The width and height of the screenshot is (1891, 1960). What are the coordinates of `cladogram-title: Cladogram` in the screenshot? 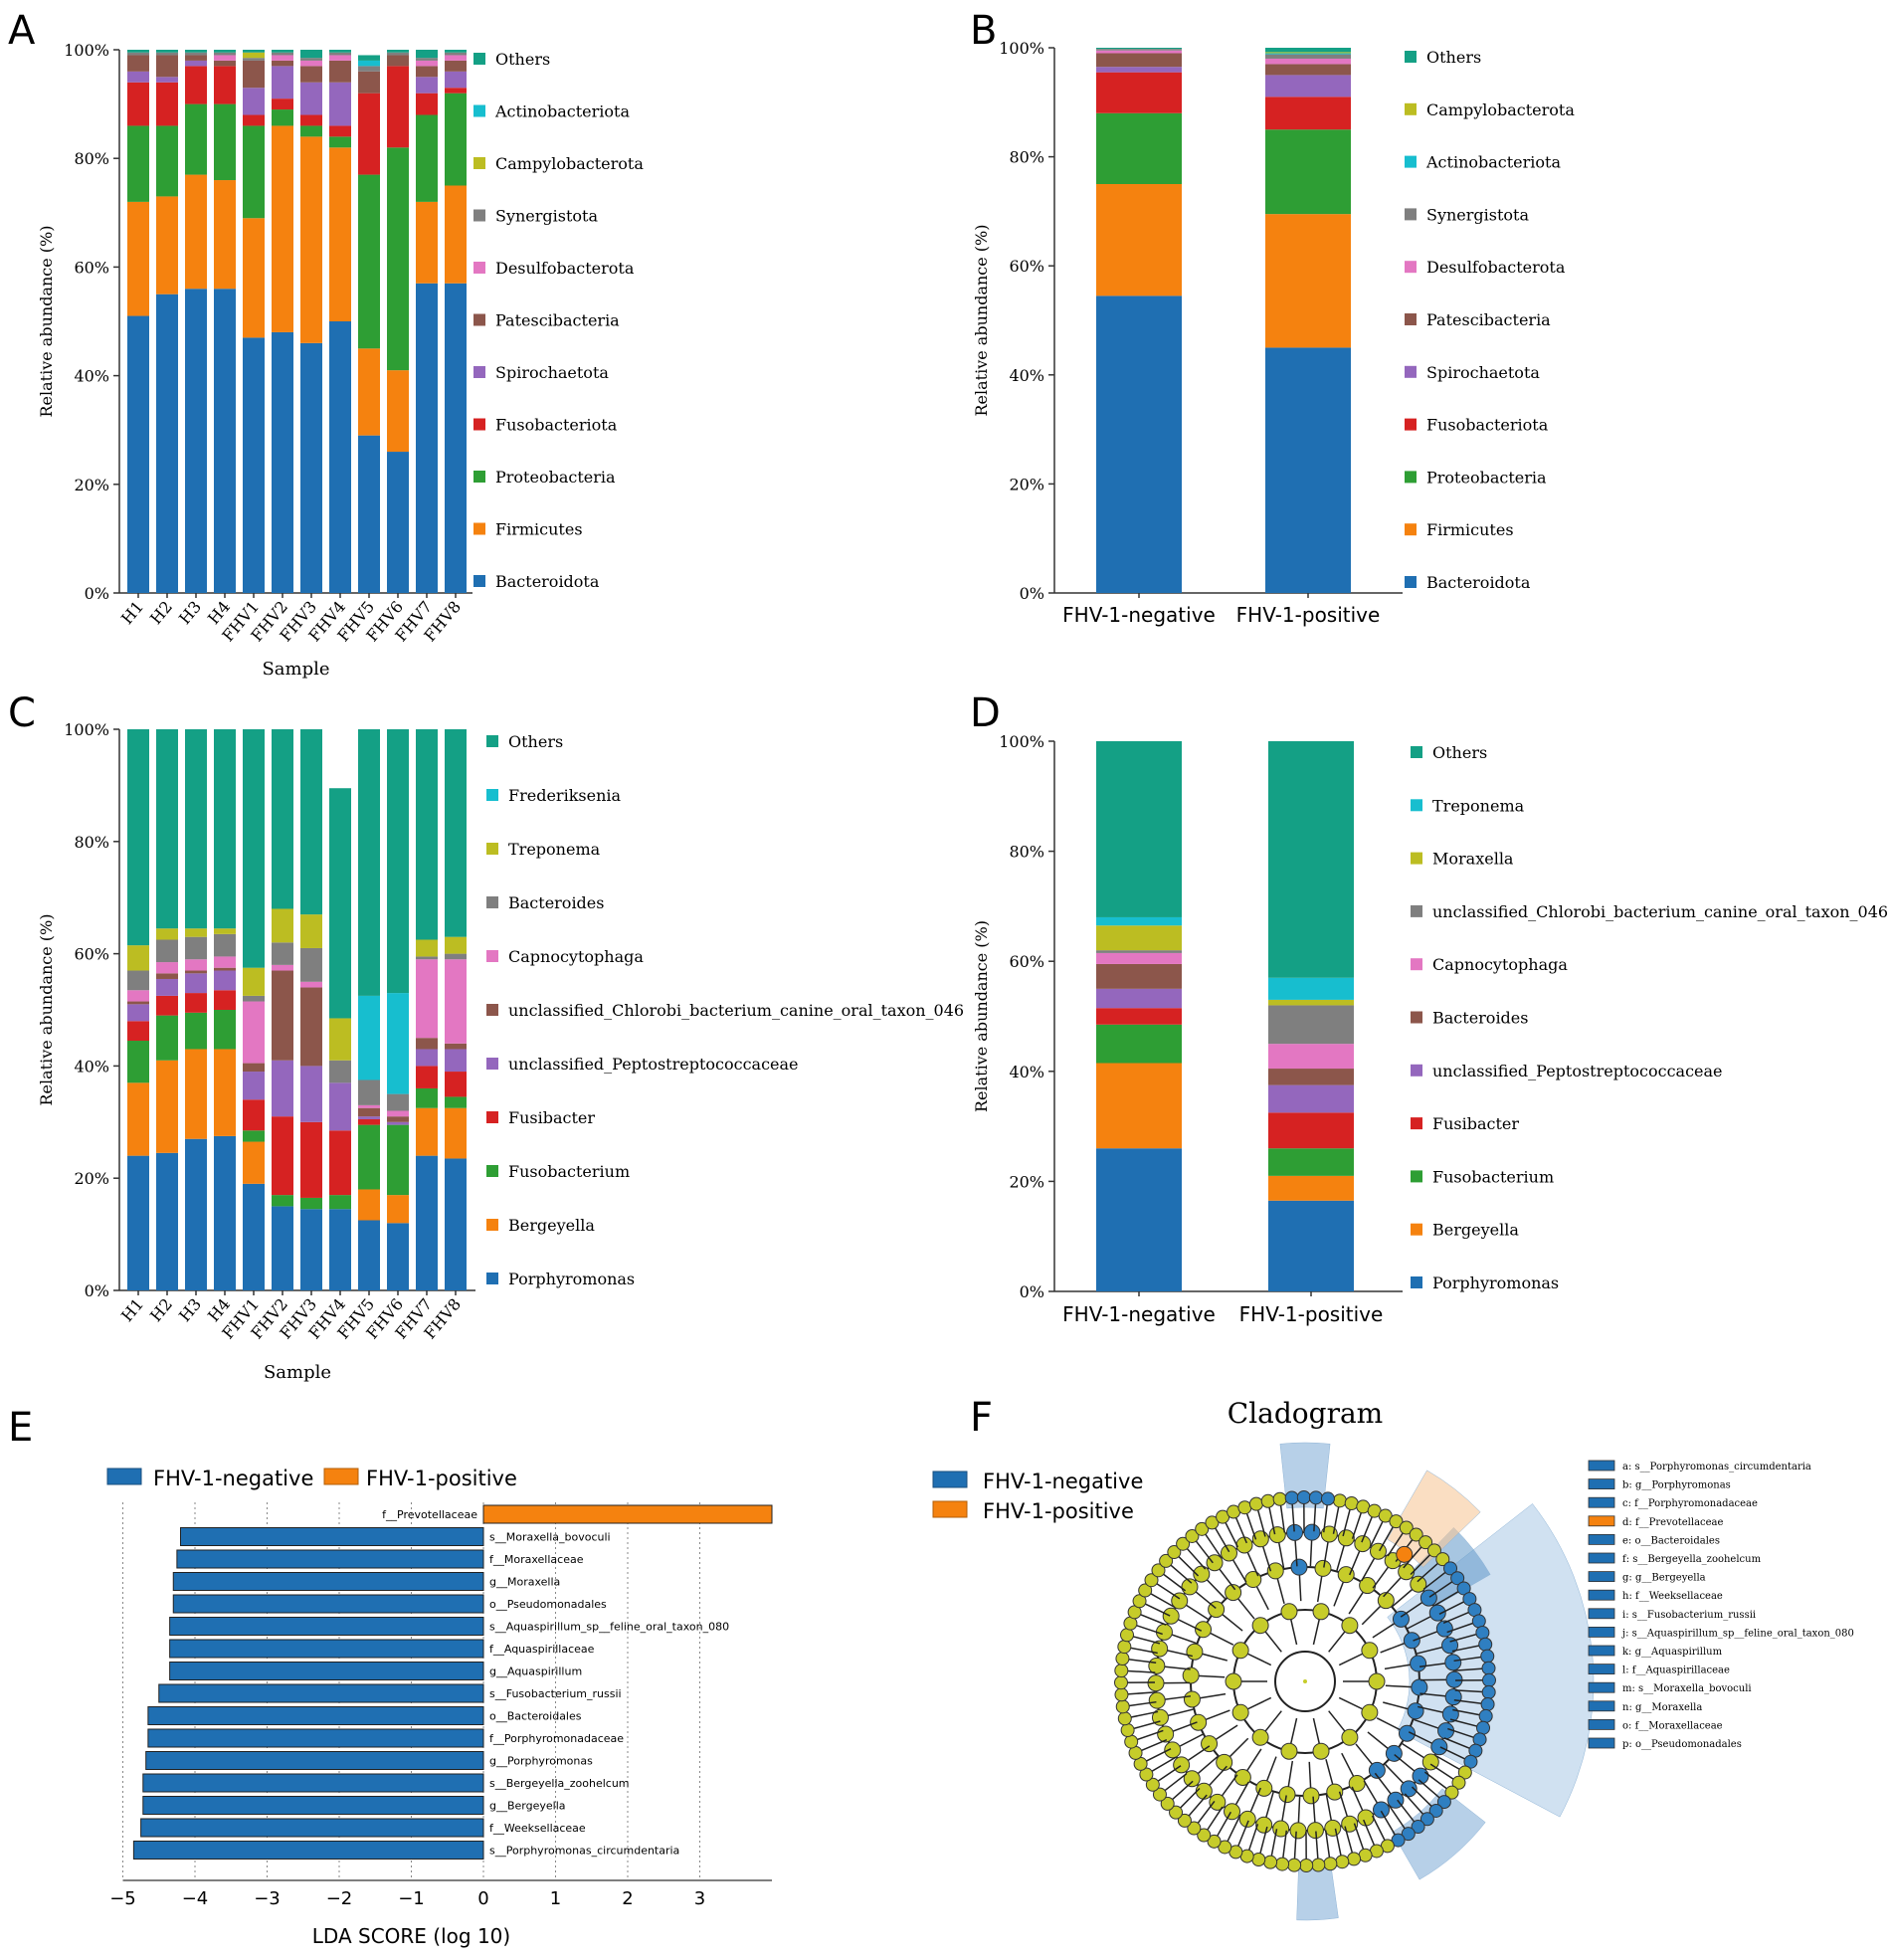 It's located at (1305, 1413).